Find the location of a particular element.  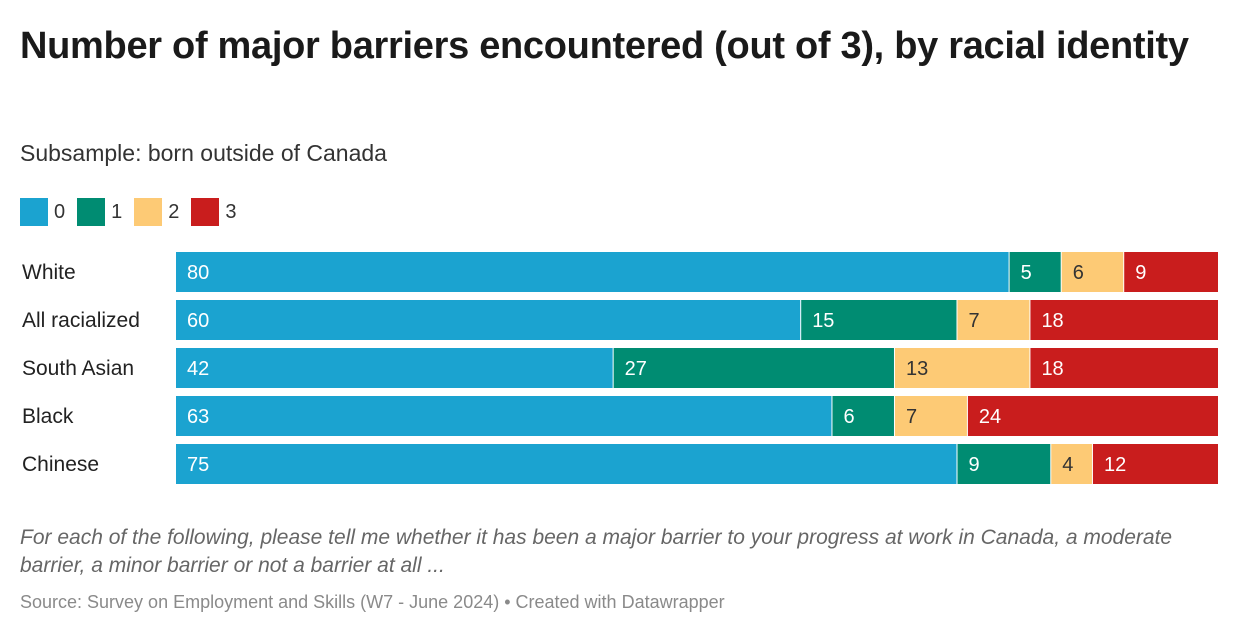

category-label: Chinese is located at coordinates (60, 464).